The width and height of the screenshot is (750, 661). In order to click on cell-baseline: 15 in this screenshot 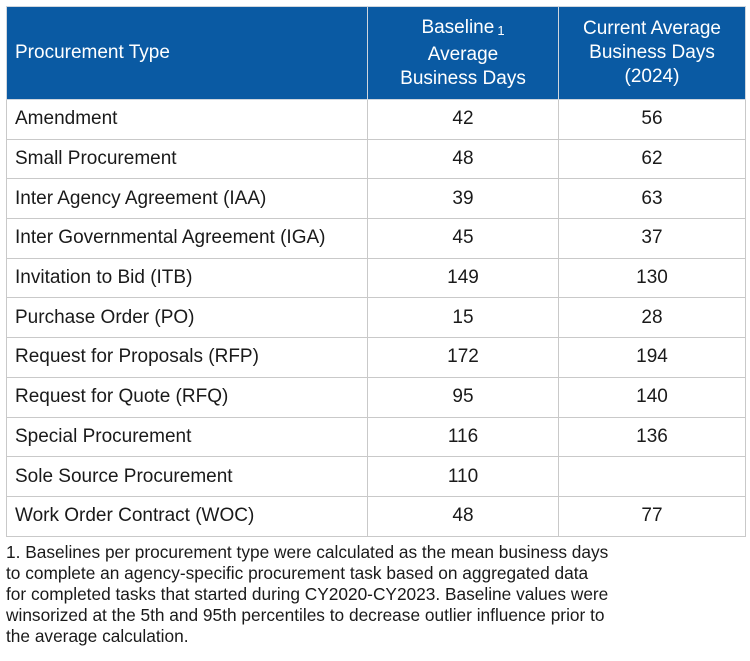, I will do `click(463, 318)`.